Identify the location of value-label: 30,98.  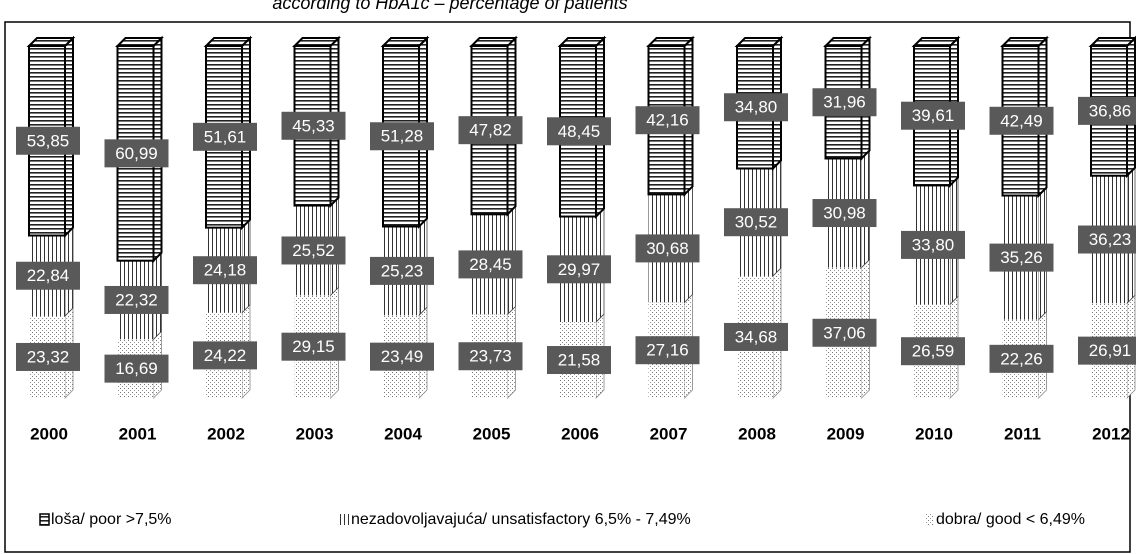
(844, 213).